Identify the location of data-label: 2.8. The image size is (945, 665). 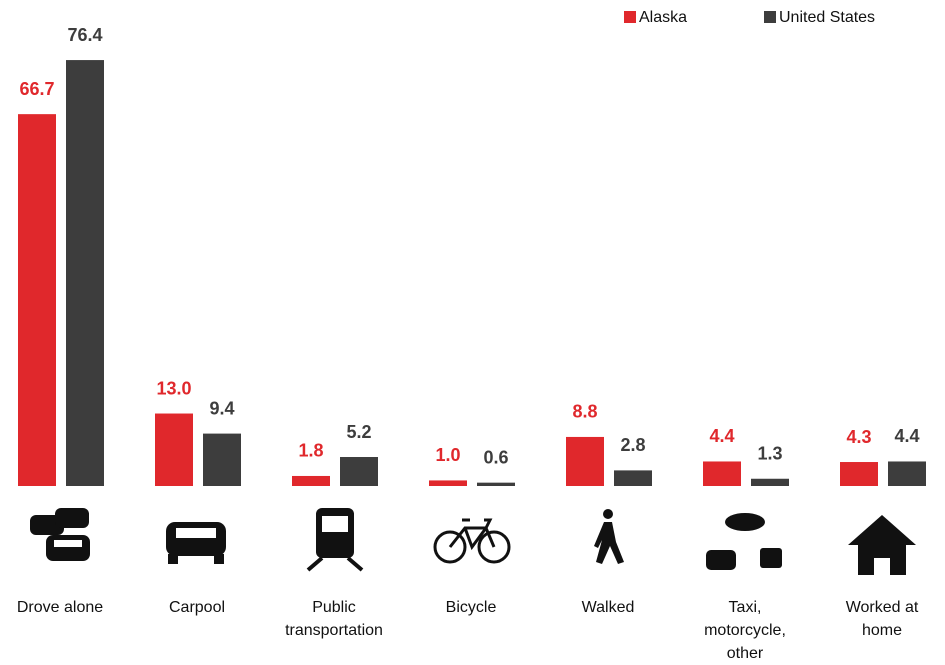
(632, 445).